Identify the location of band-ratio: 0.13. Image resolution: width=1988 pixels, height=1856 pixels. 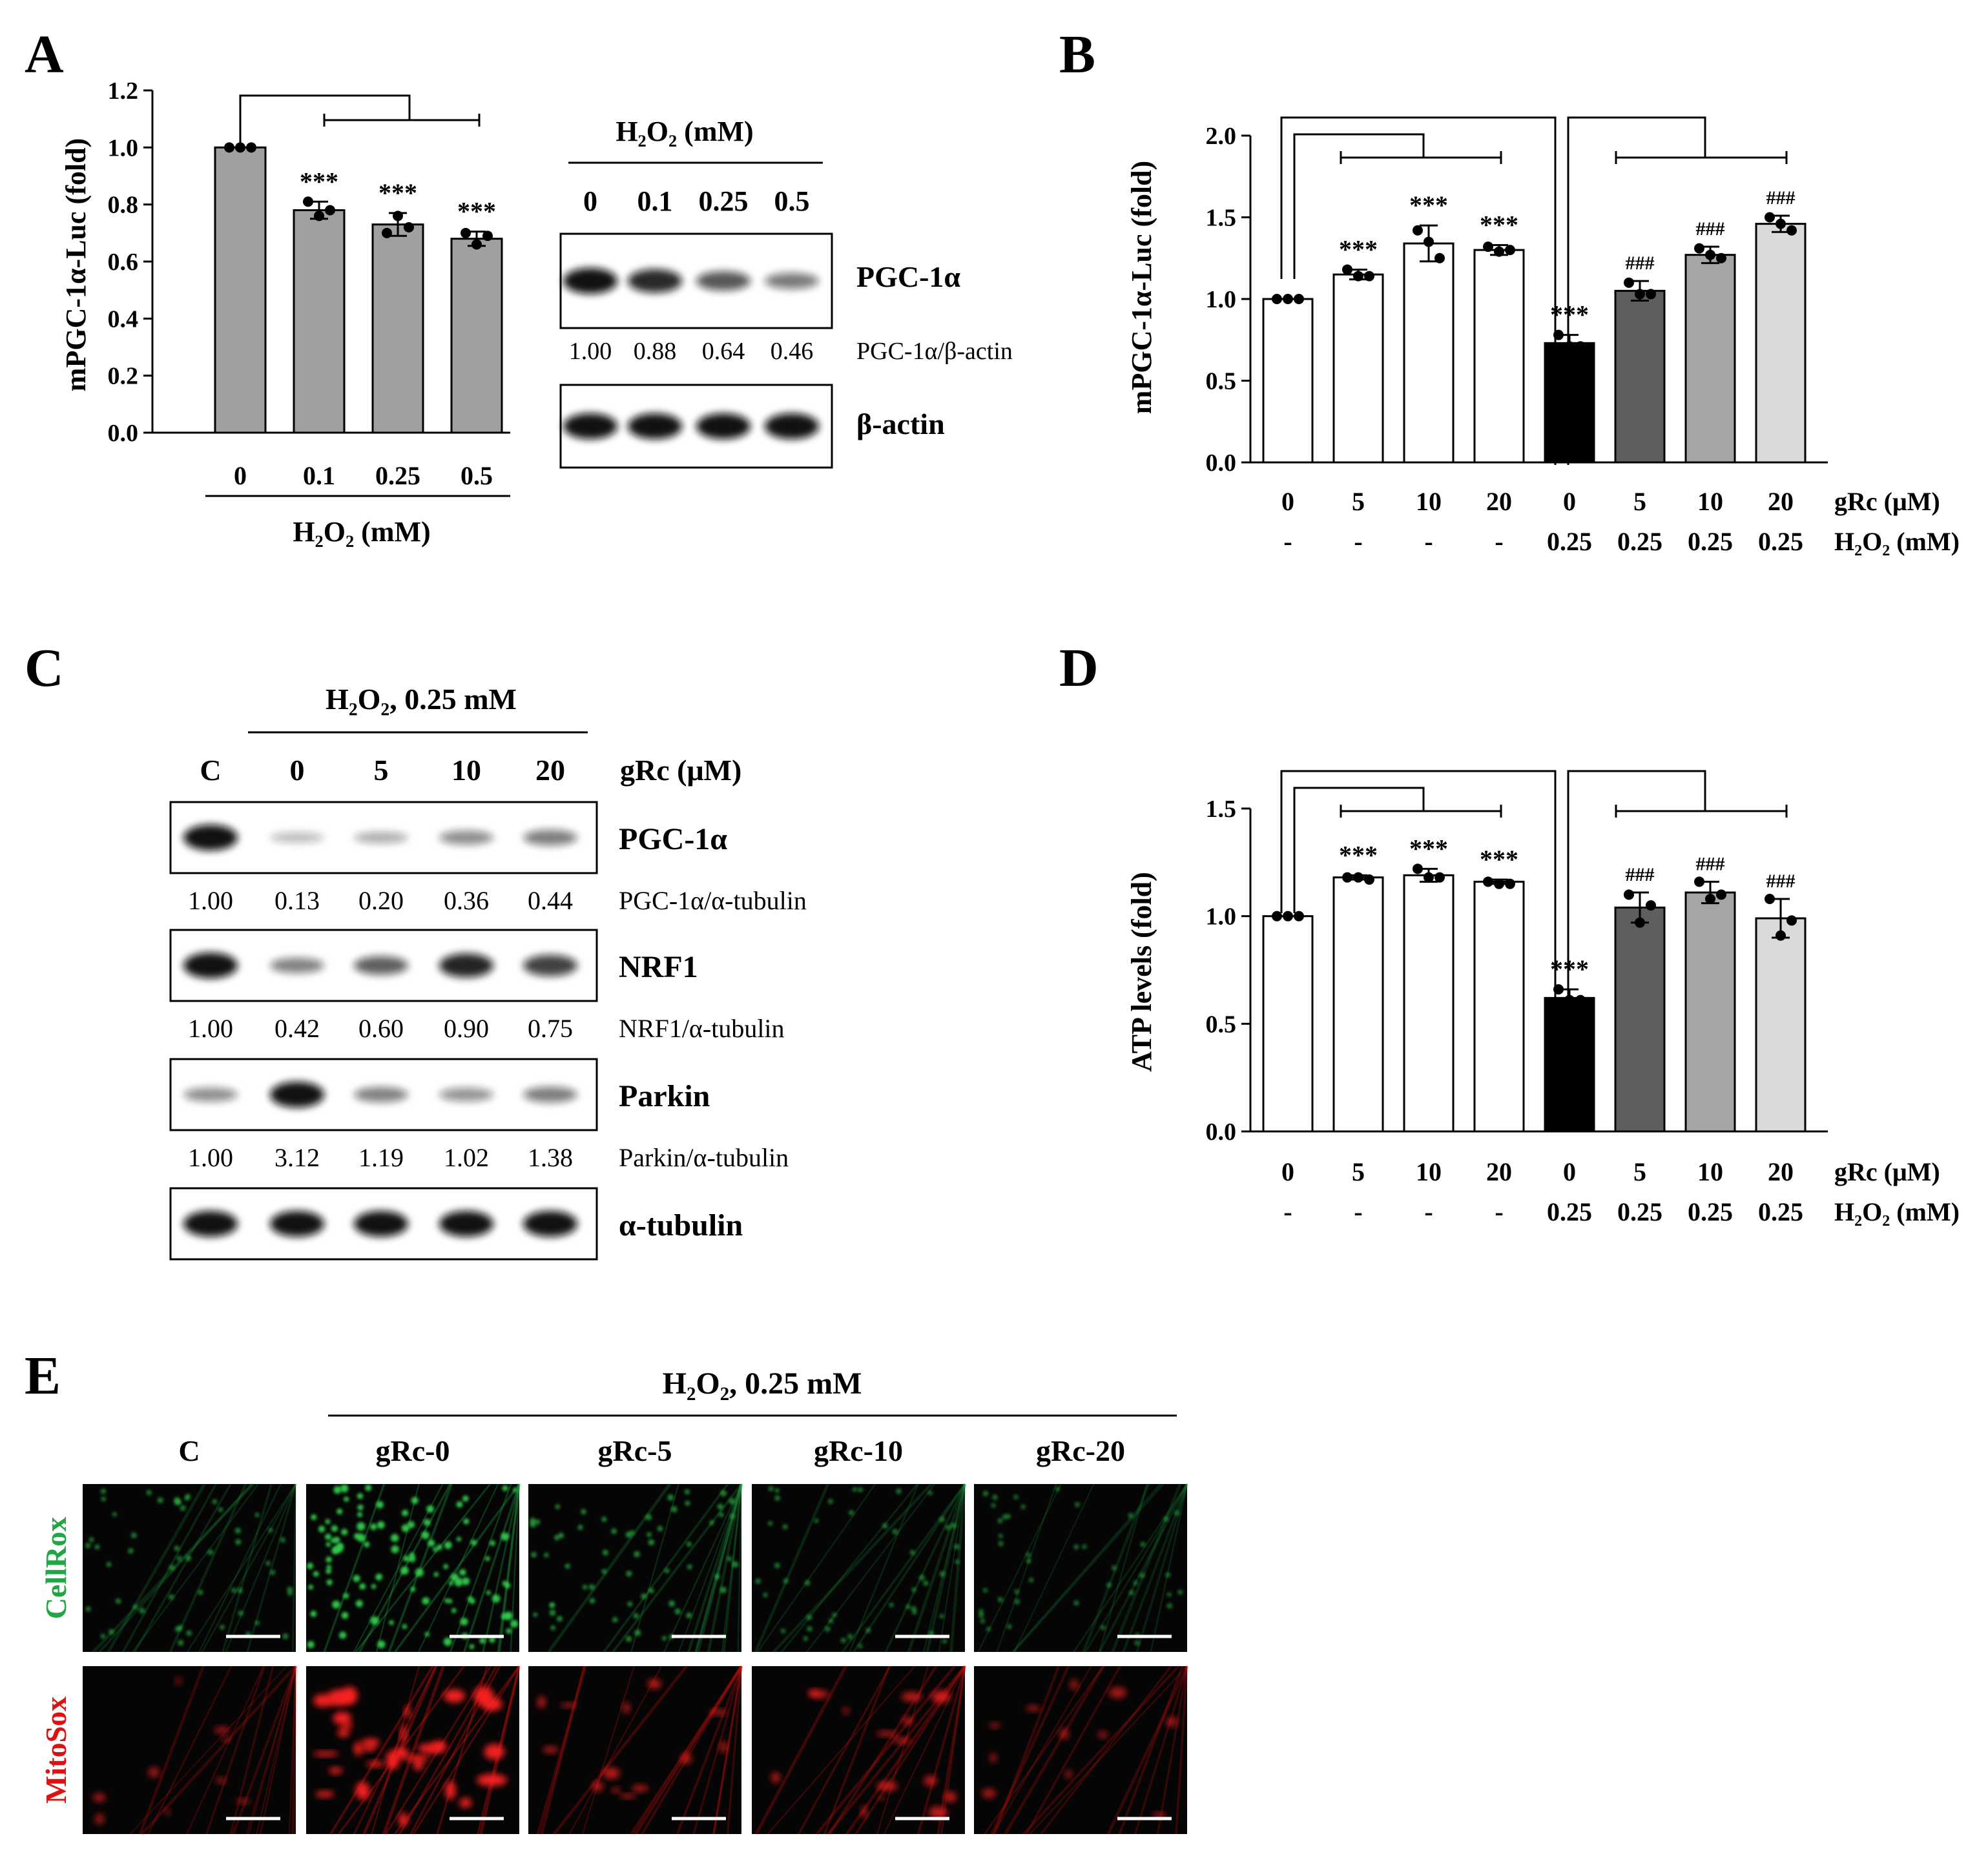
(297, 900).